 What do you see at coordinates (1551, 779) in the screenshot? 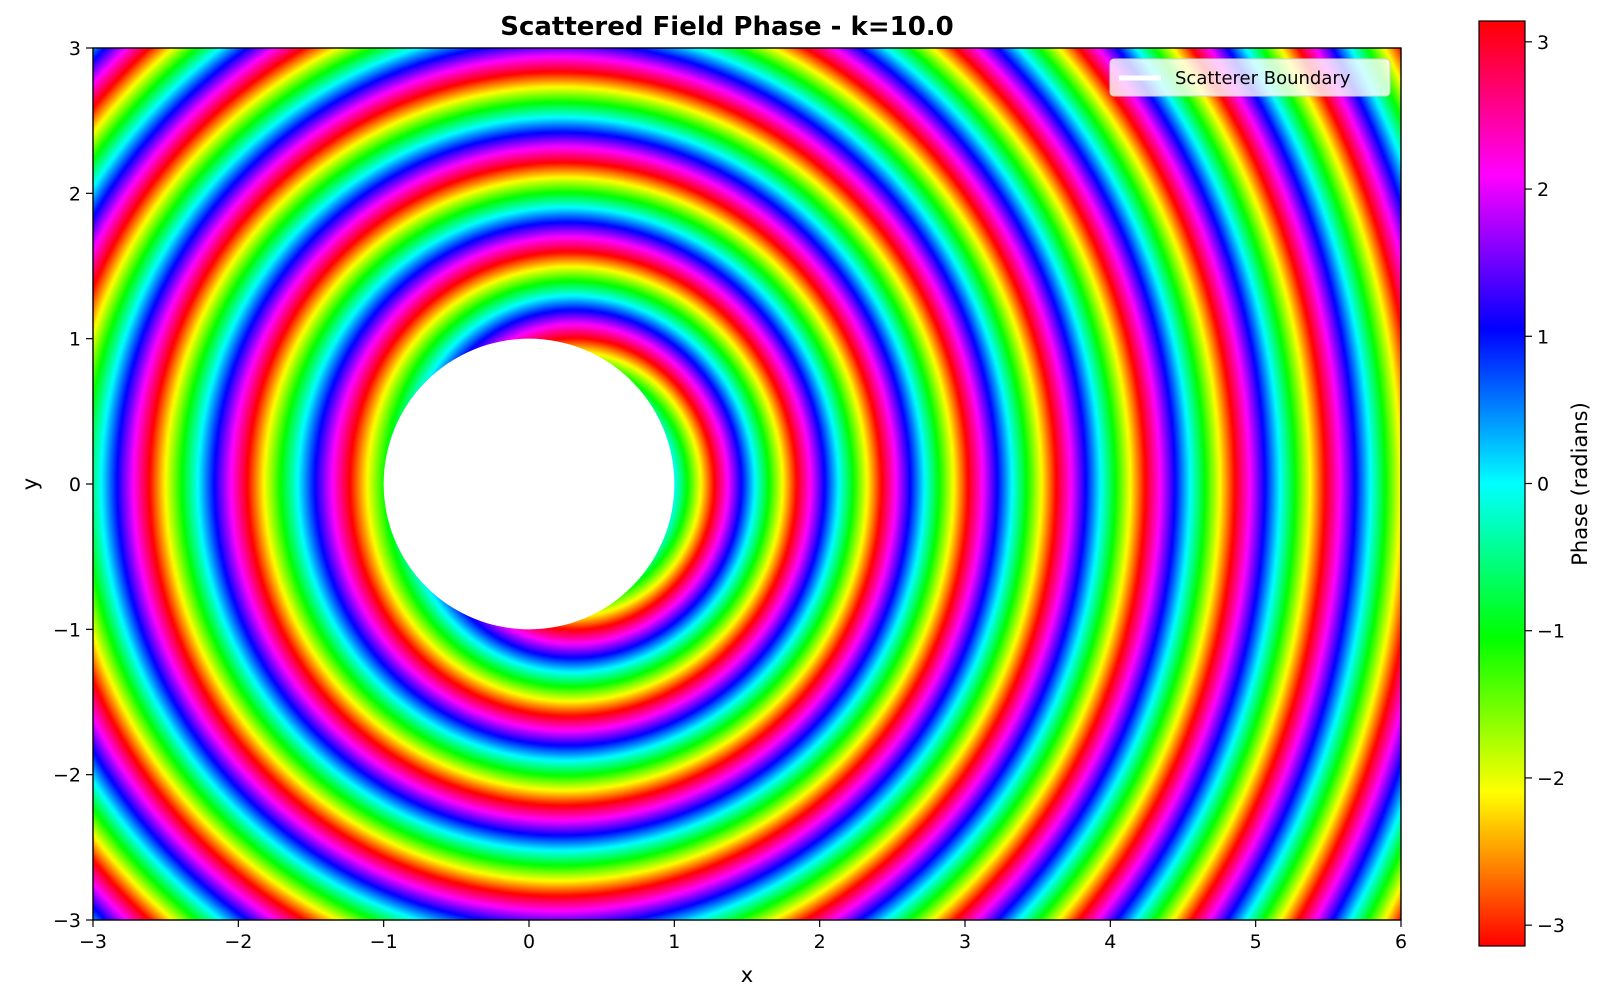
I see `colorbar-tick-label: −2` at bounding box center [1551, 779].